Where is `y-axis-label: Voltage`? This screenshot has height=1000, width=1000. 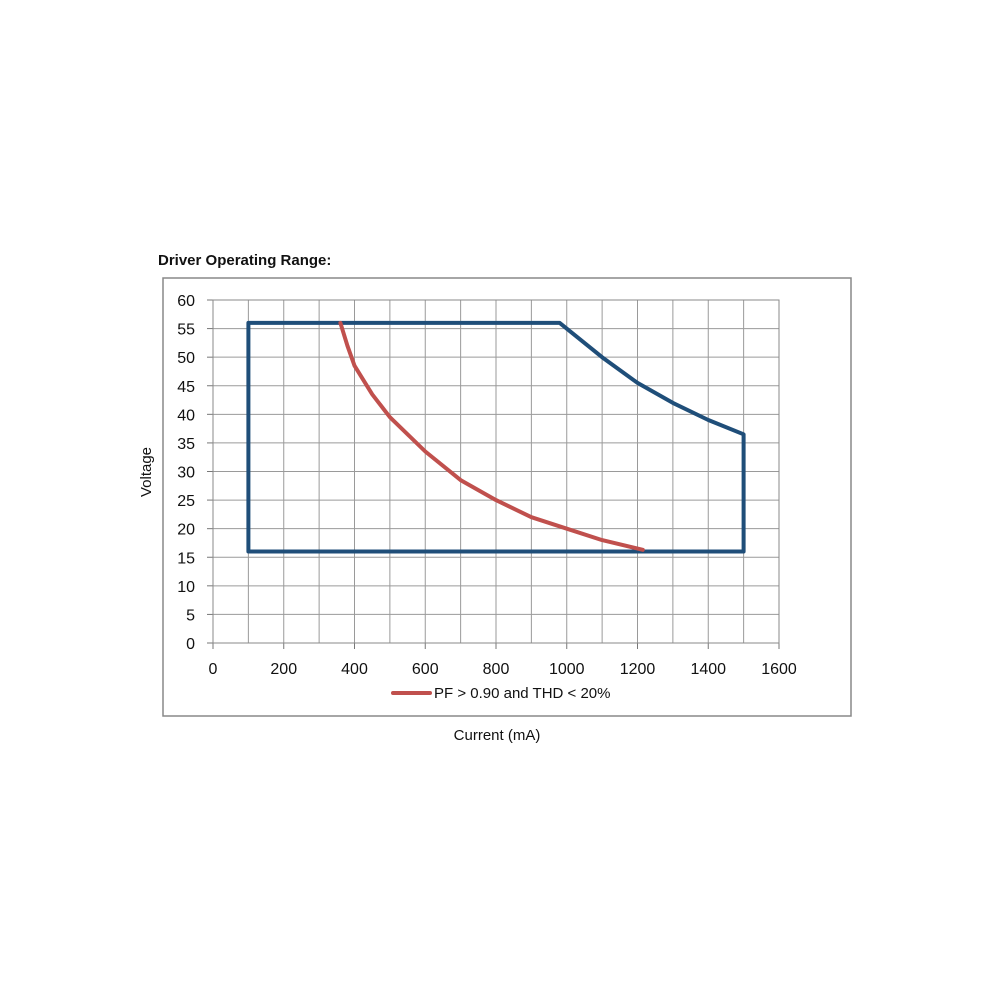 y-axis-label: Voltage is located at coordinates (146, 472).